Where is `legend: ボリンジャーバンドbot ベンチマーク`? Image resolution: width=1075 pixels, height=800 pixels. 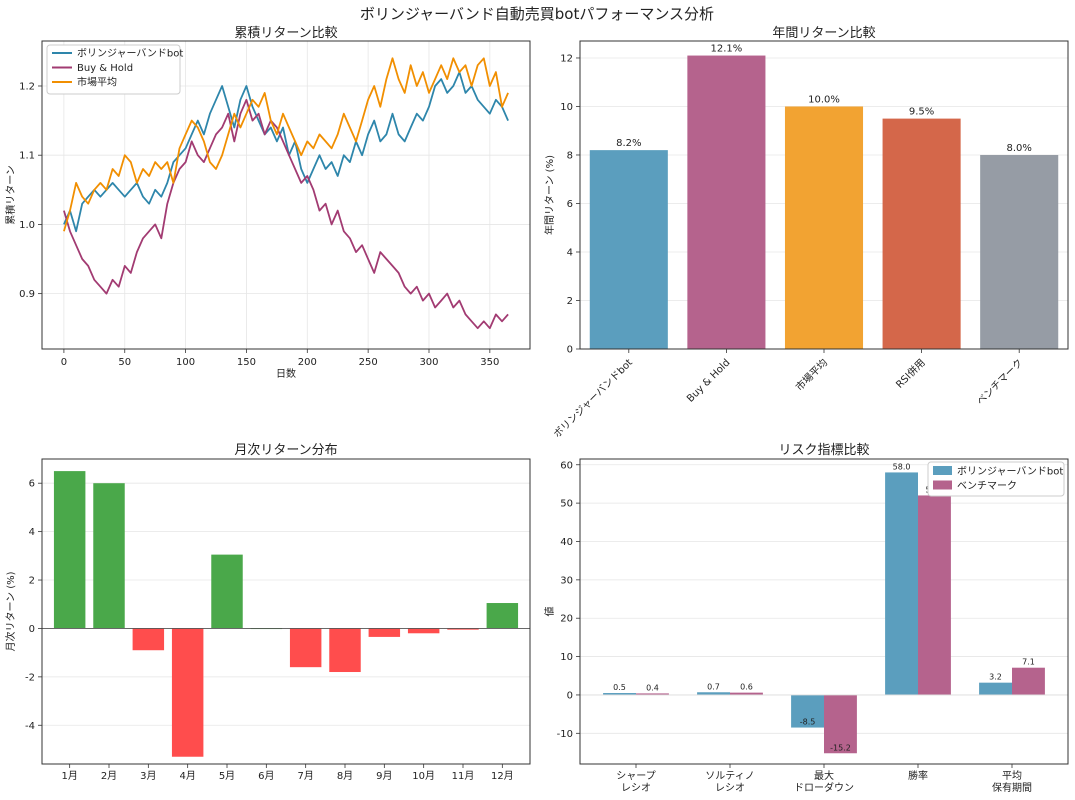
legend: ボリンジャーバンドbot ベンチマーク is located at coordinates (996, 479).